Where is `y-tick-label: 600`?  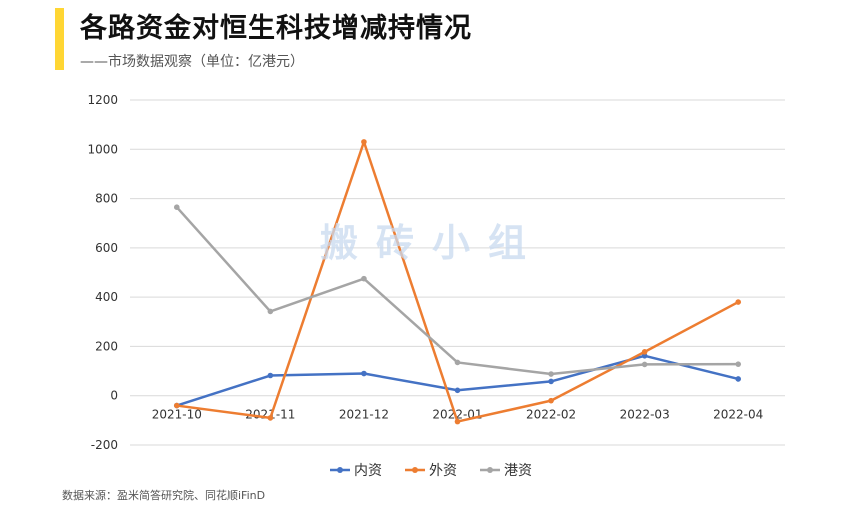 y-tick-label: 600 is located at coordinates (106, 248).